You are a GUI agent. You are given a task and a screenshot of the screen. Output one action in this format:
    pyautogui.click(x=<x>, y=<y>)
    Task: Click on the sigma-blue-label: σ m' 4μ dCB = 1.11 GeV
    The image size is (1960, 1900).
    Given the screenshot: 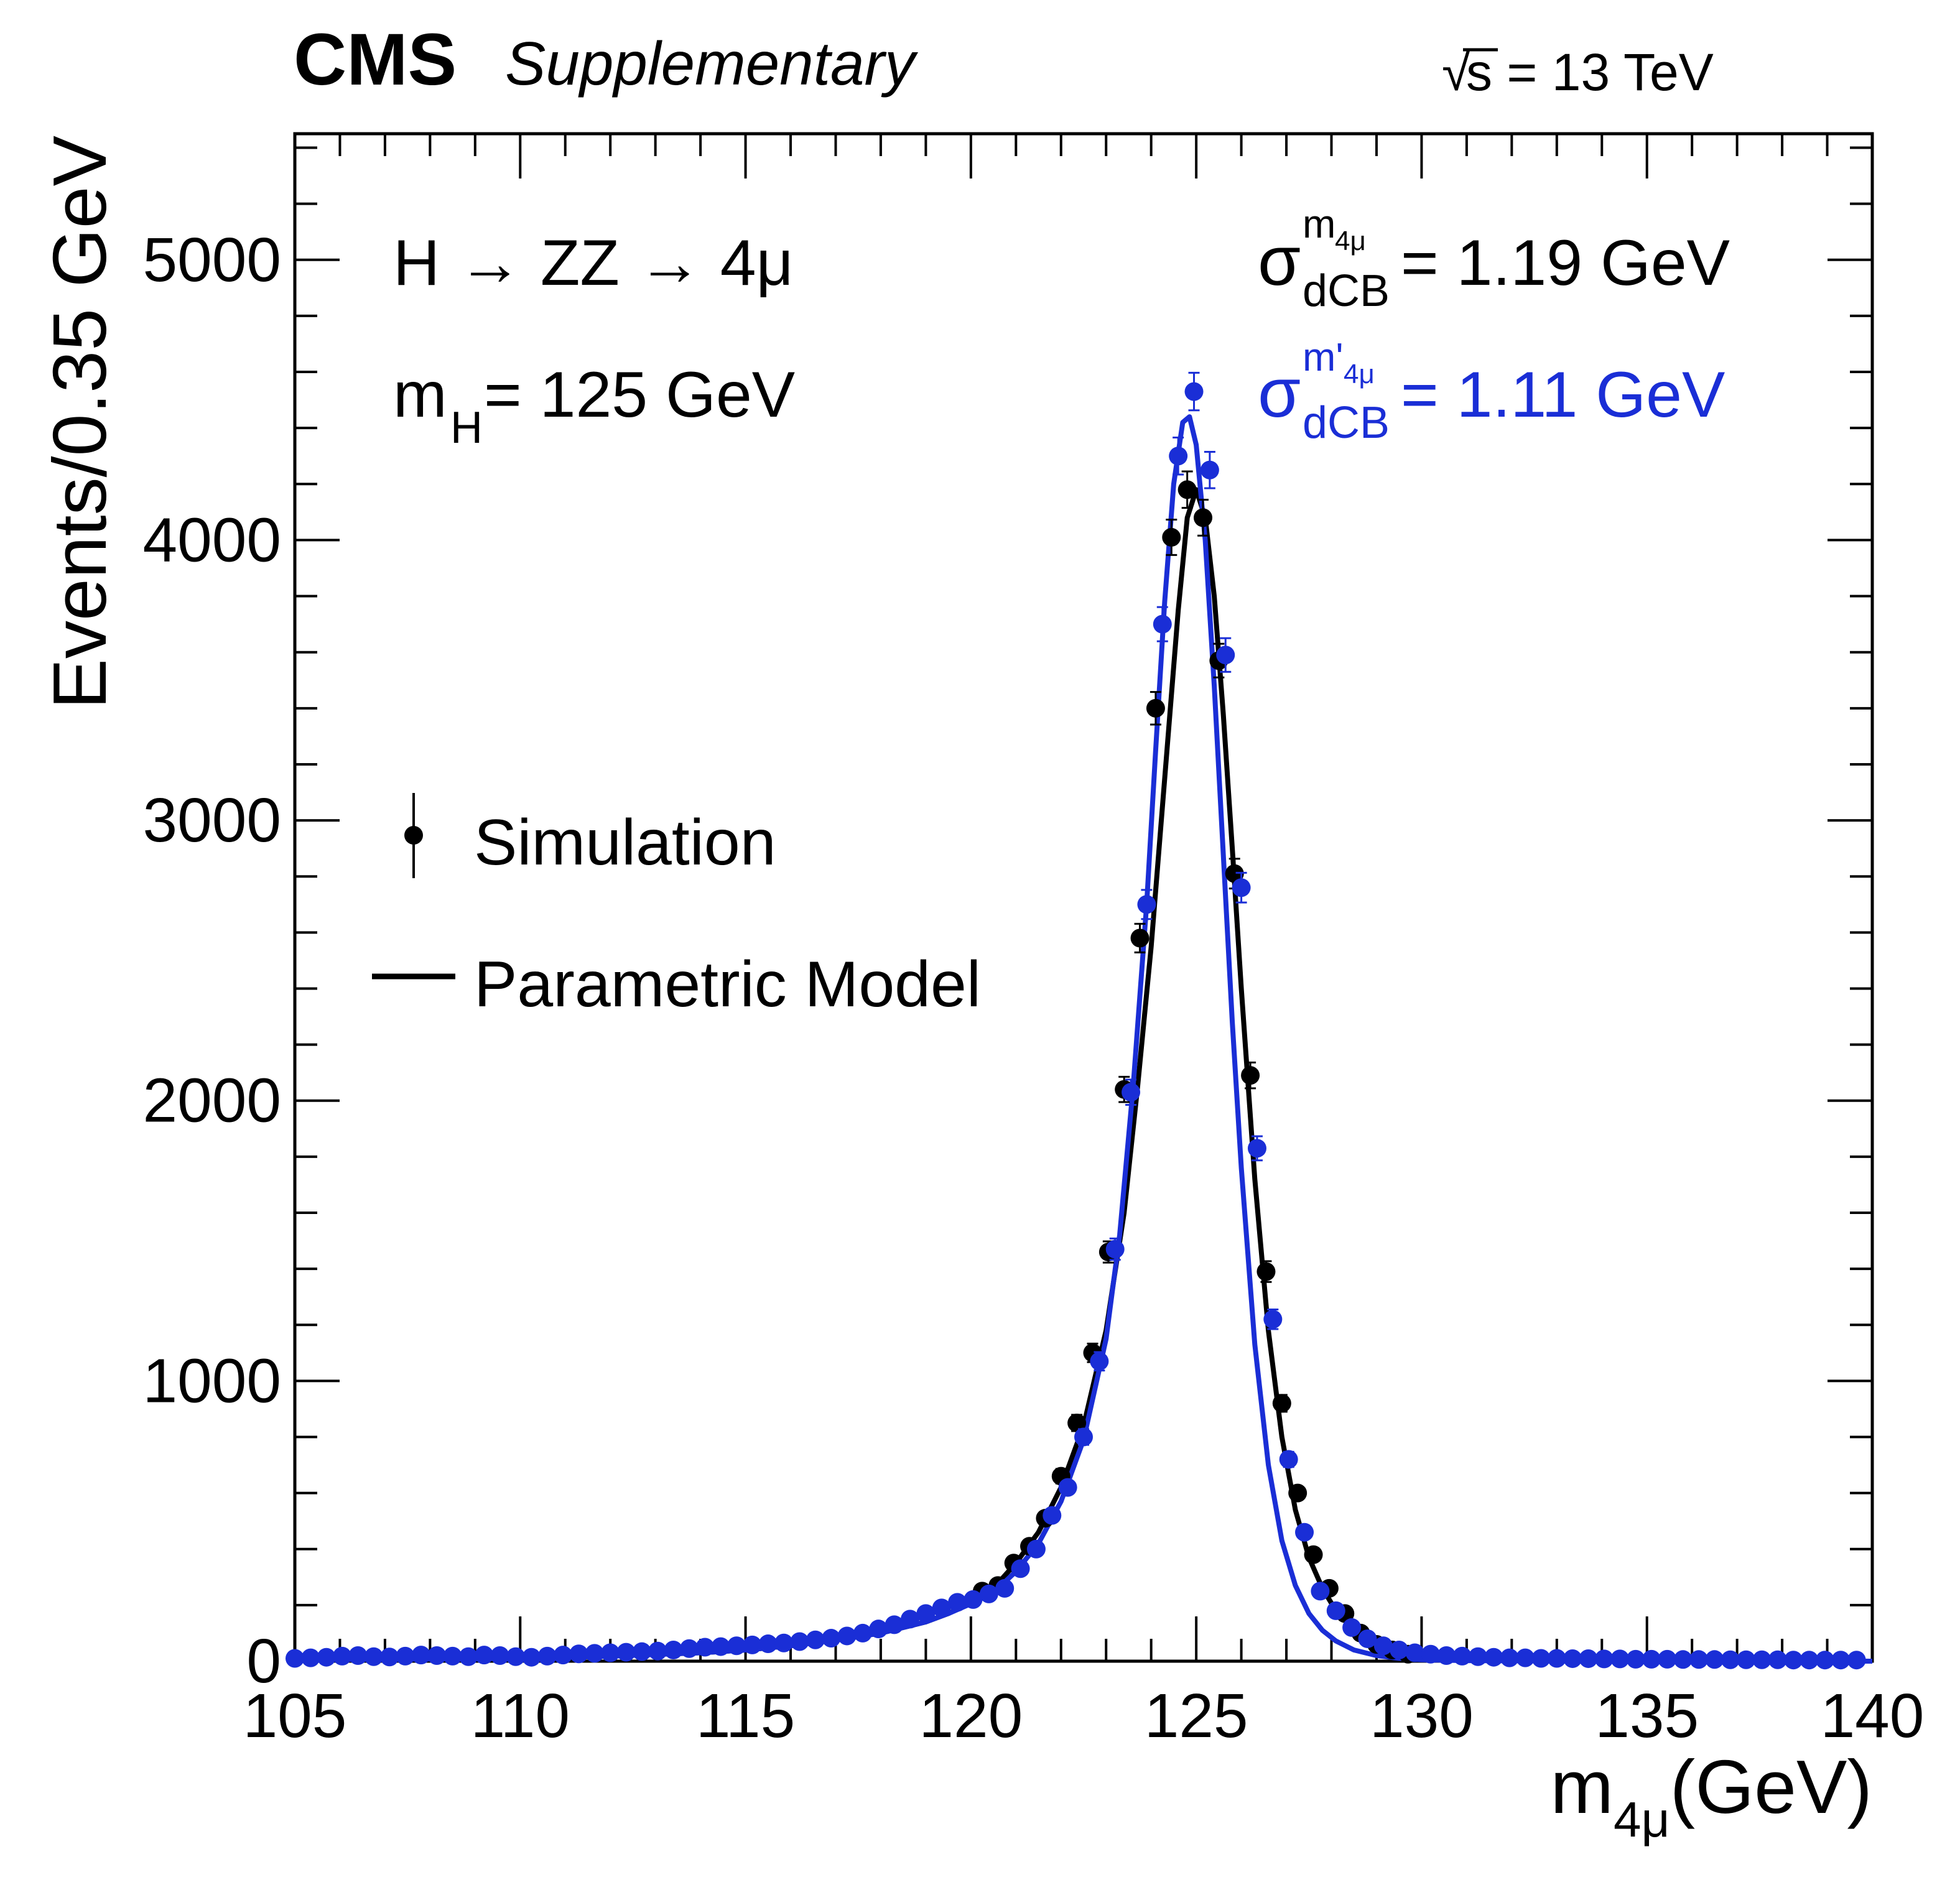 What is the action you would take?
    pyautogui.click(x=1491, y=391)
    